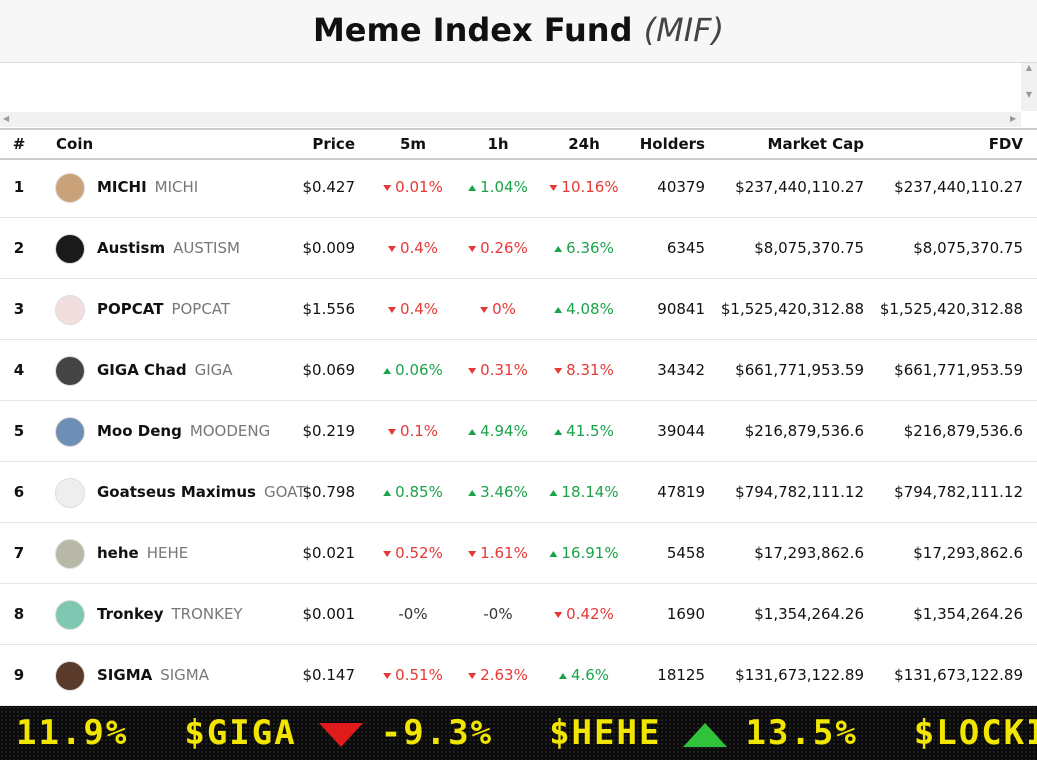 Image resolution: width=1037 pixels, height=760 pixels. I want to click on coin-symbol: AUSTISM, so click(206, 248).